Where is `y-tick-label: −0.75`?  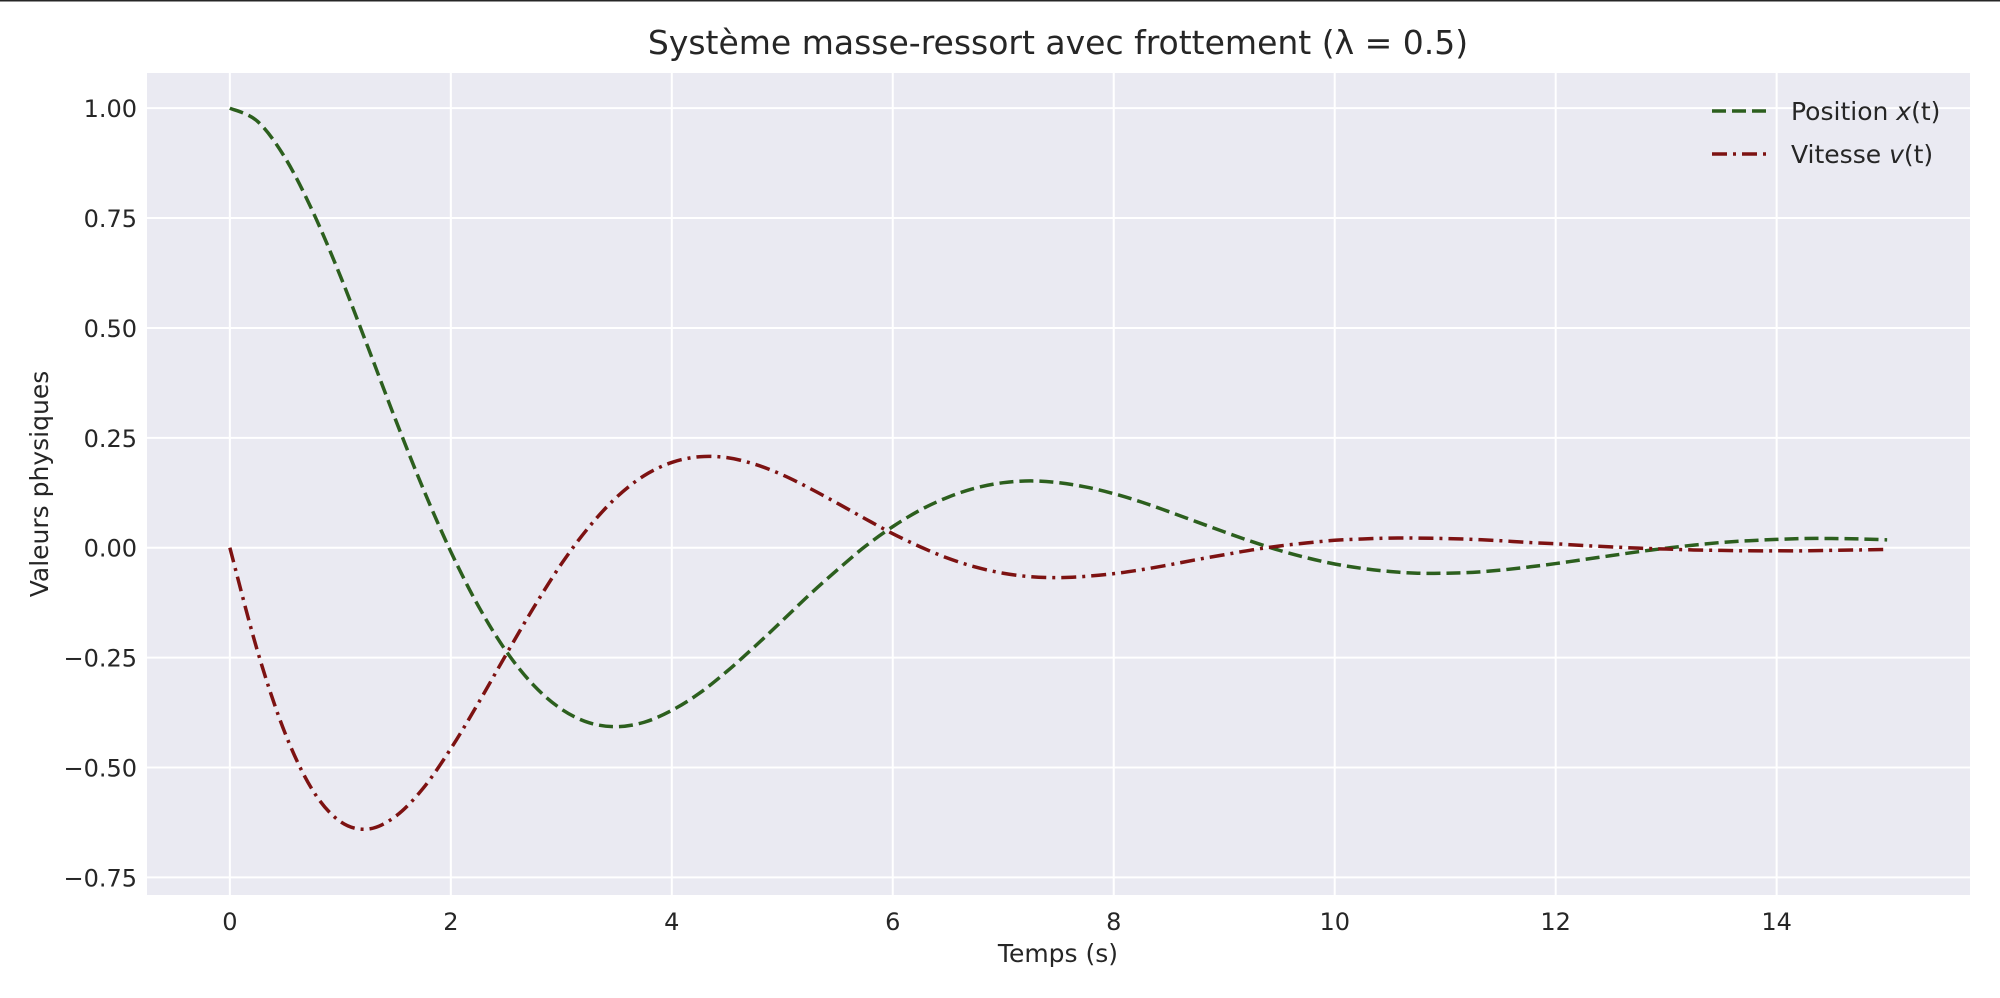 y-tick-label: −0.75 is located at coordinates (100, 878).